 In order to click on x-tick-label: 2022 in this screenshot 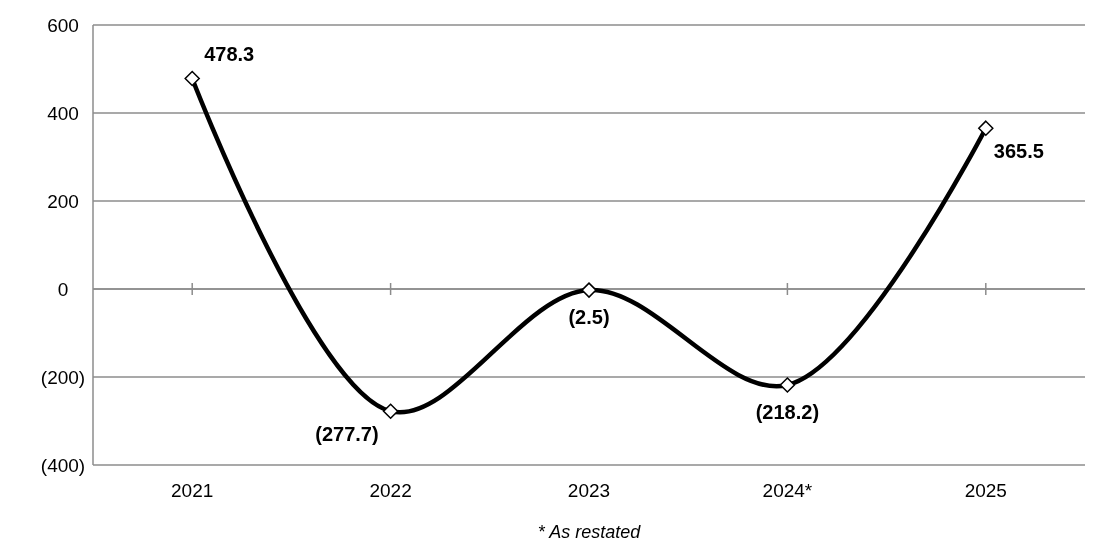, I will do `click(390, 490)`.